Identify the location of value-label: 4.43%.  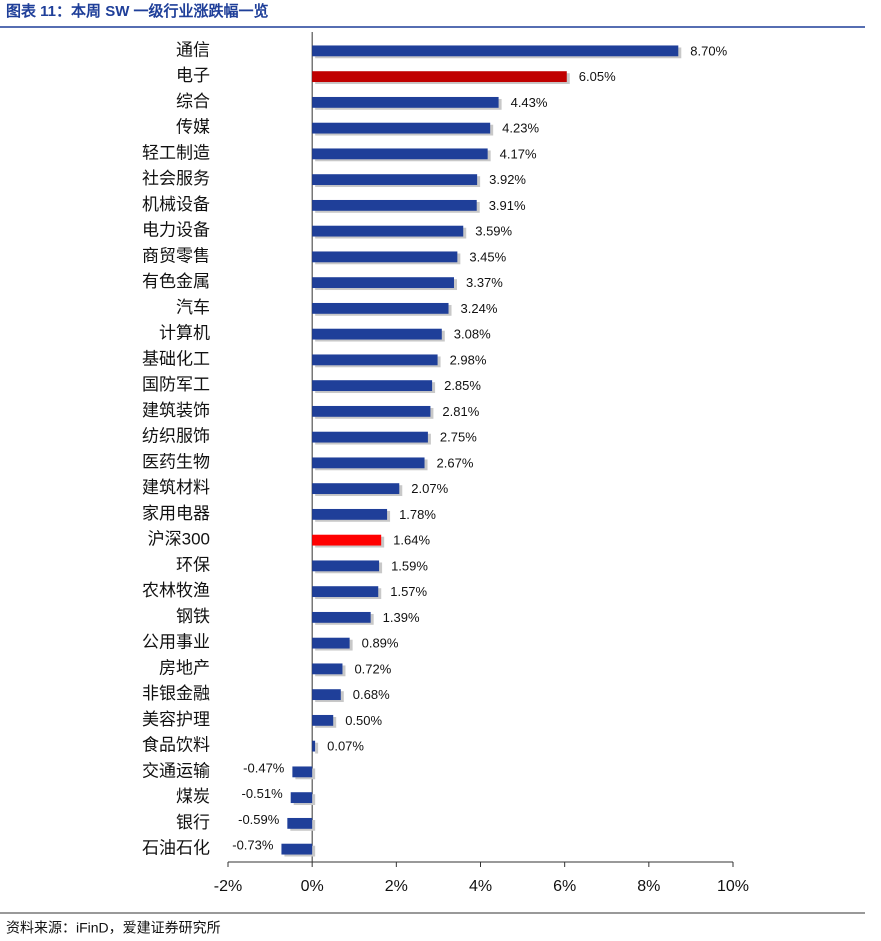
(529, 102).